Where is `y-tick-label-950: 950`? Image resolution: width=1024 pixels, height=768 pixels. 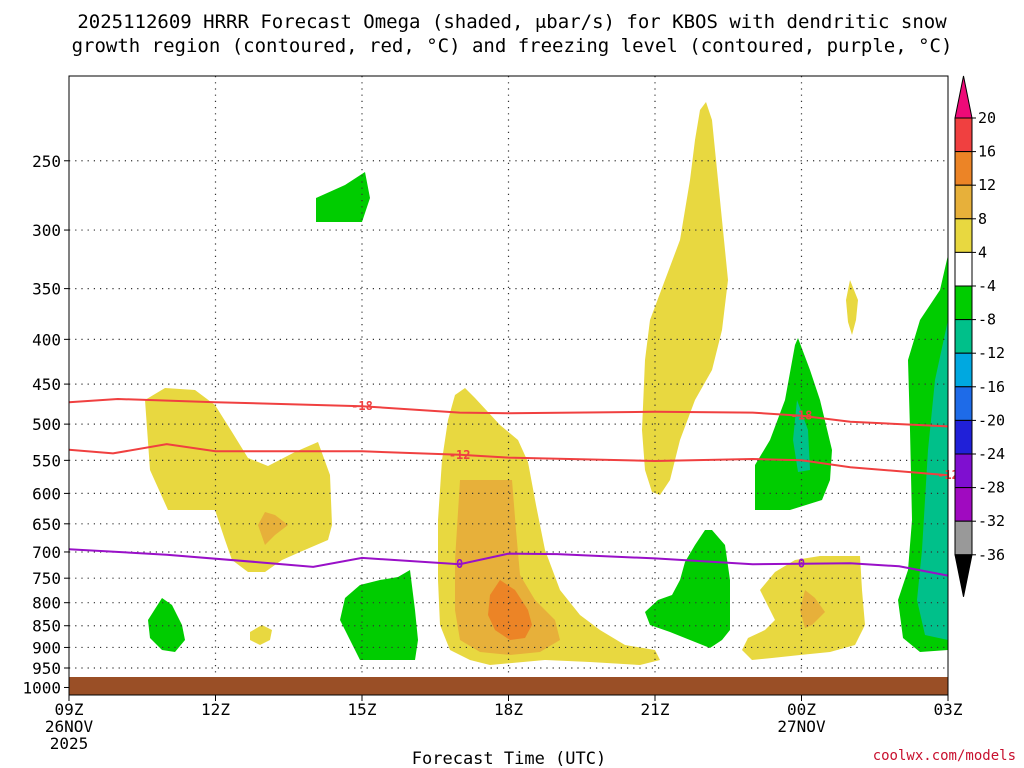 y-tick-label-950: 950 is located at coordinates (46, 668).